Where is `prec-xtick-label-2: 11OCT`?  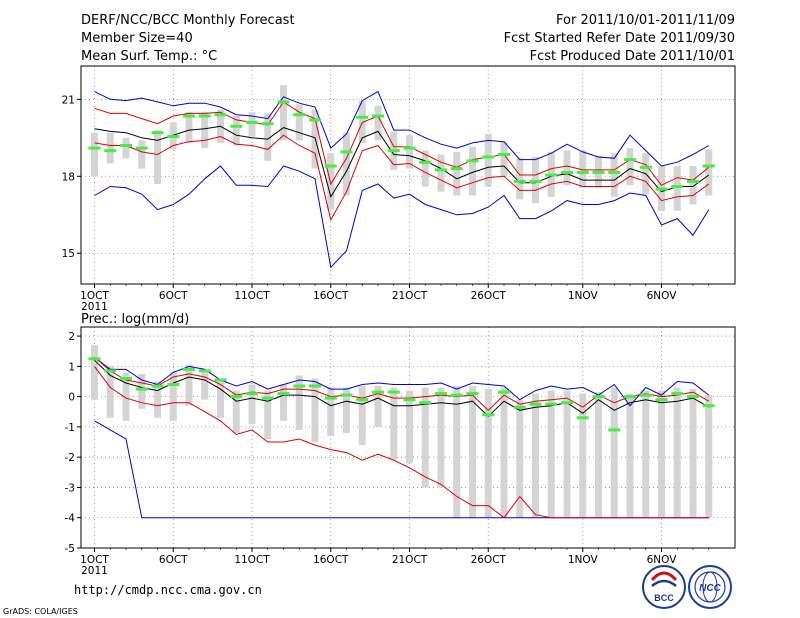 prec-xtick-label-2: 11OCT is located at coordinates (252, 560).